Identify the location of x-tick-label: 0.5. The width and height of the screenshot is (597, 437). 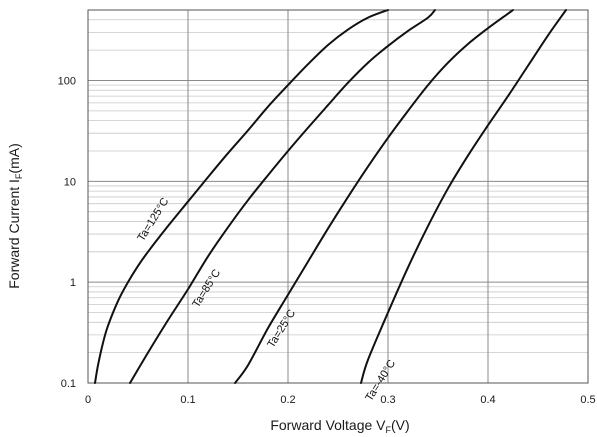
(587, 400).